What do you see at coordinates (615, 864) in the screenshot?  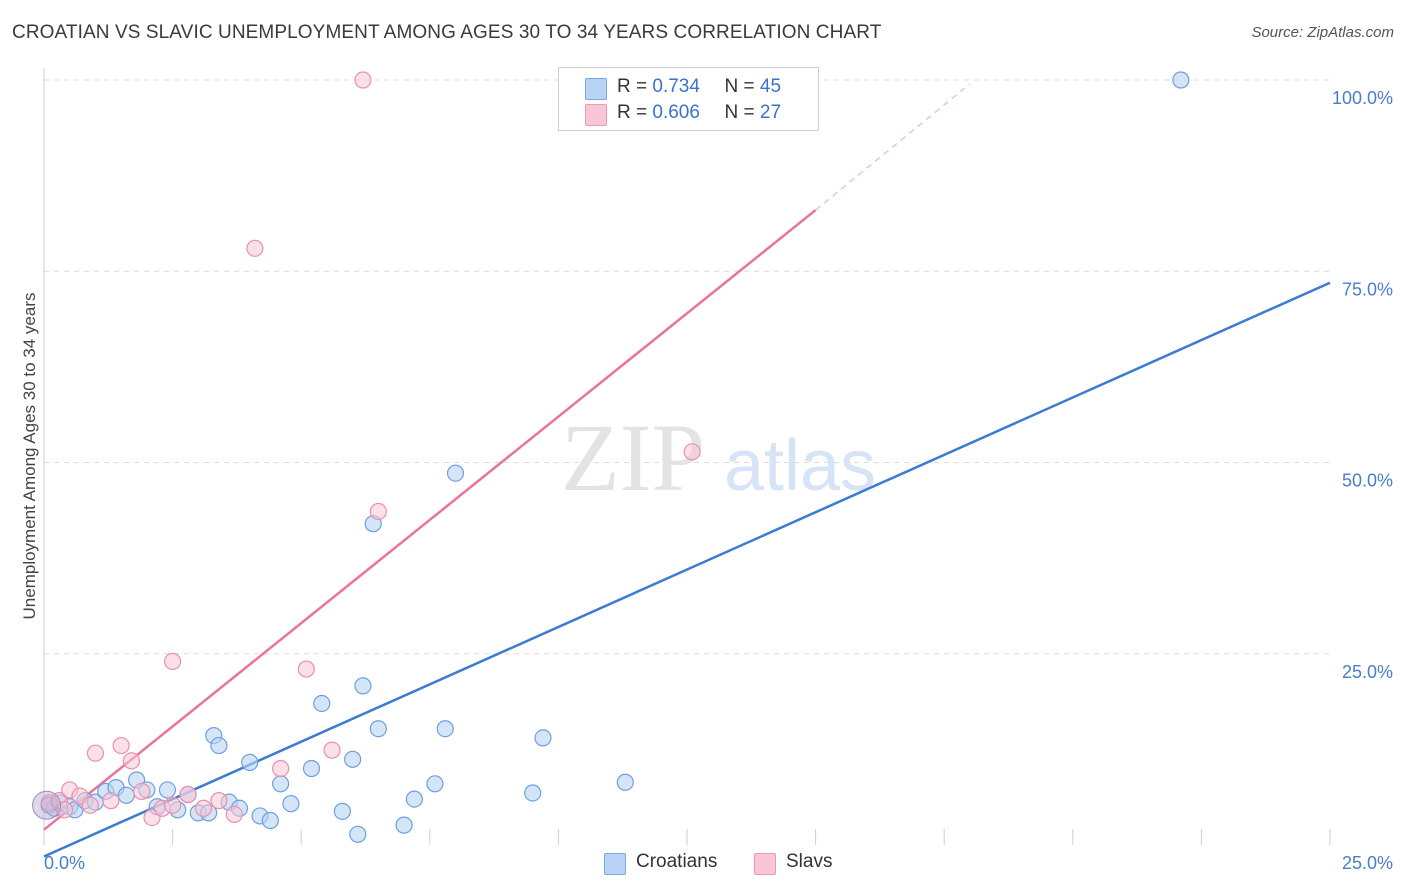 I see `bottom-legend-swatch-croatians` at bounding box center [615, 864].